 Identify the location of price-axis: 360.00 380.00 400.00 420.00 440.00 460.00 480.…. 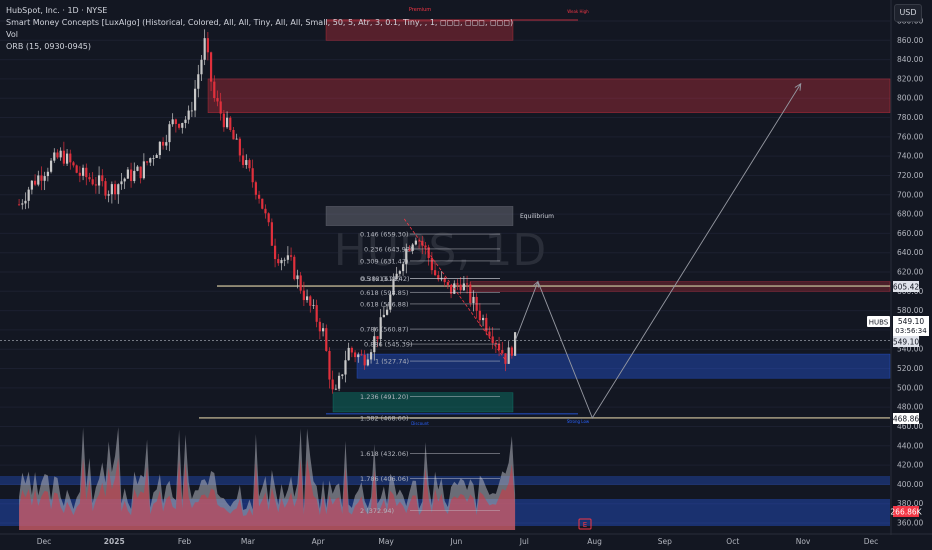
(906, 267).